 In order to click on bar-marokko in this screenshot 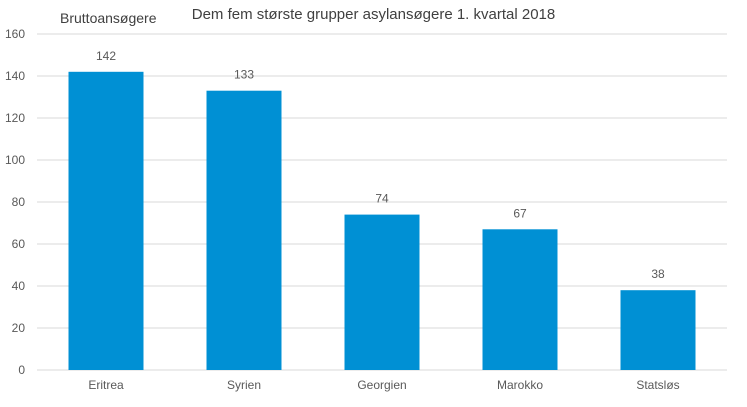, I will do `click(520, 299)`.